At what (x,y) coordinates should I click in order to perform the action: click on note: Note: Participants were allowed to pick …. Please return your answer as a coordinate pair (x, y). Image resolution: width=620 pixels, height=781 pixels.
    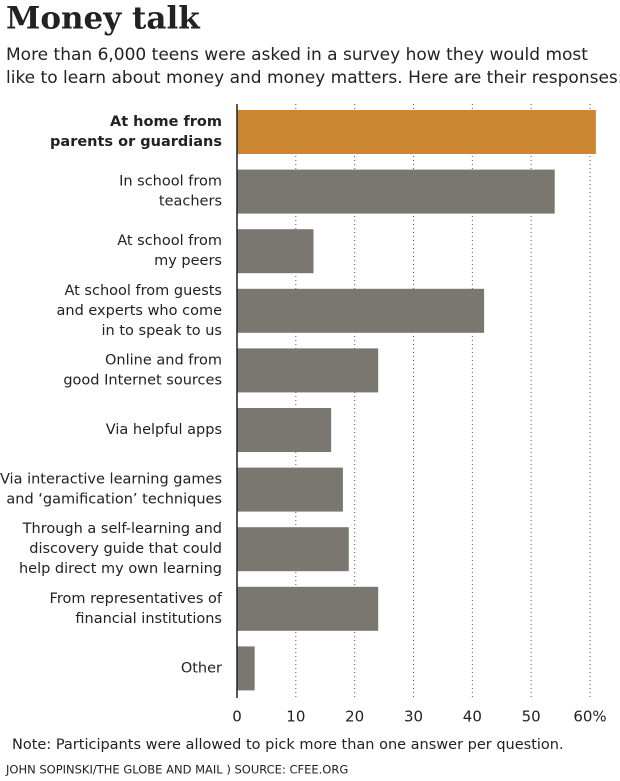
    Looking at the image, I should click on (288, 745).